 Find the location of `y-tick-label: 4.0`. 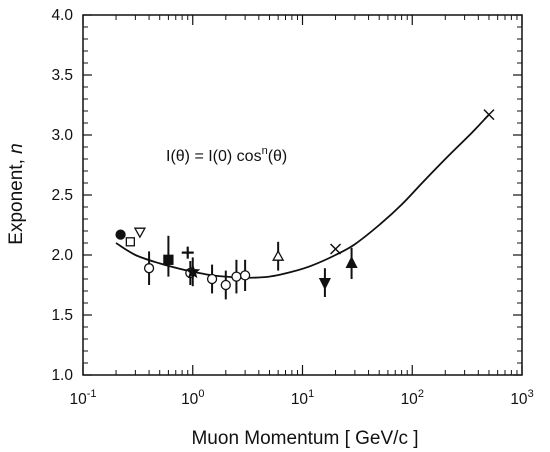

y-tick-label: 4.0 is located at coordinates (62, 15).